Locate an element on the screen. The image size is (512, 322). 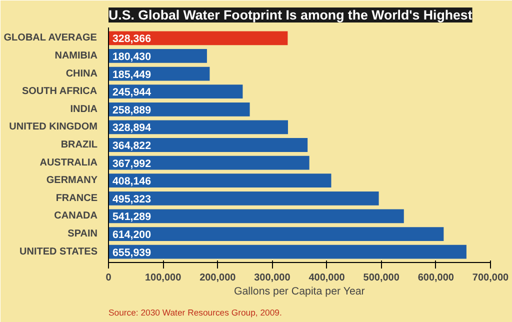
y-tick-label: UNITED STATES is located at coordinates (59, 252).